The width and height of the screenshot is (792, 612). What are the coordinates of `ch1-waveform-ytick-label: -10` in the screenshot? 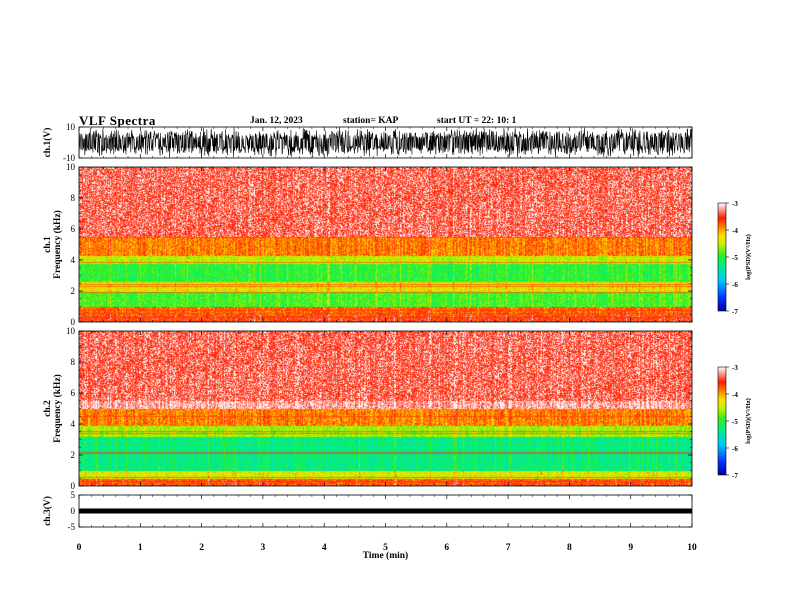 It's located at (69, 158).